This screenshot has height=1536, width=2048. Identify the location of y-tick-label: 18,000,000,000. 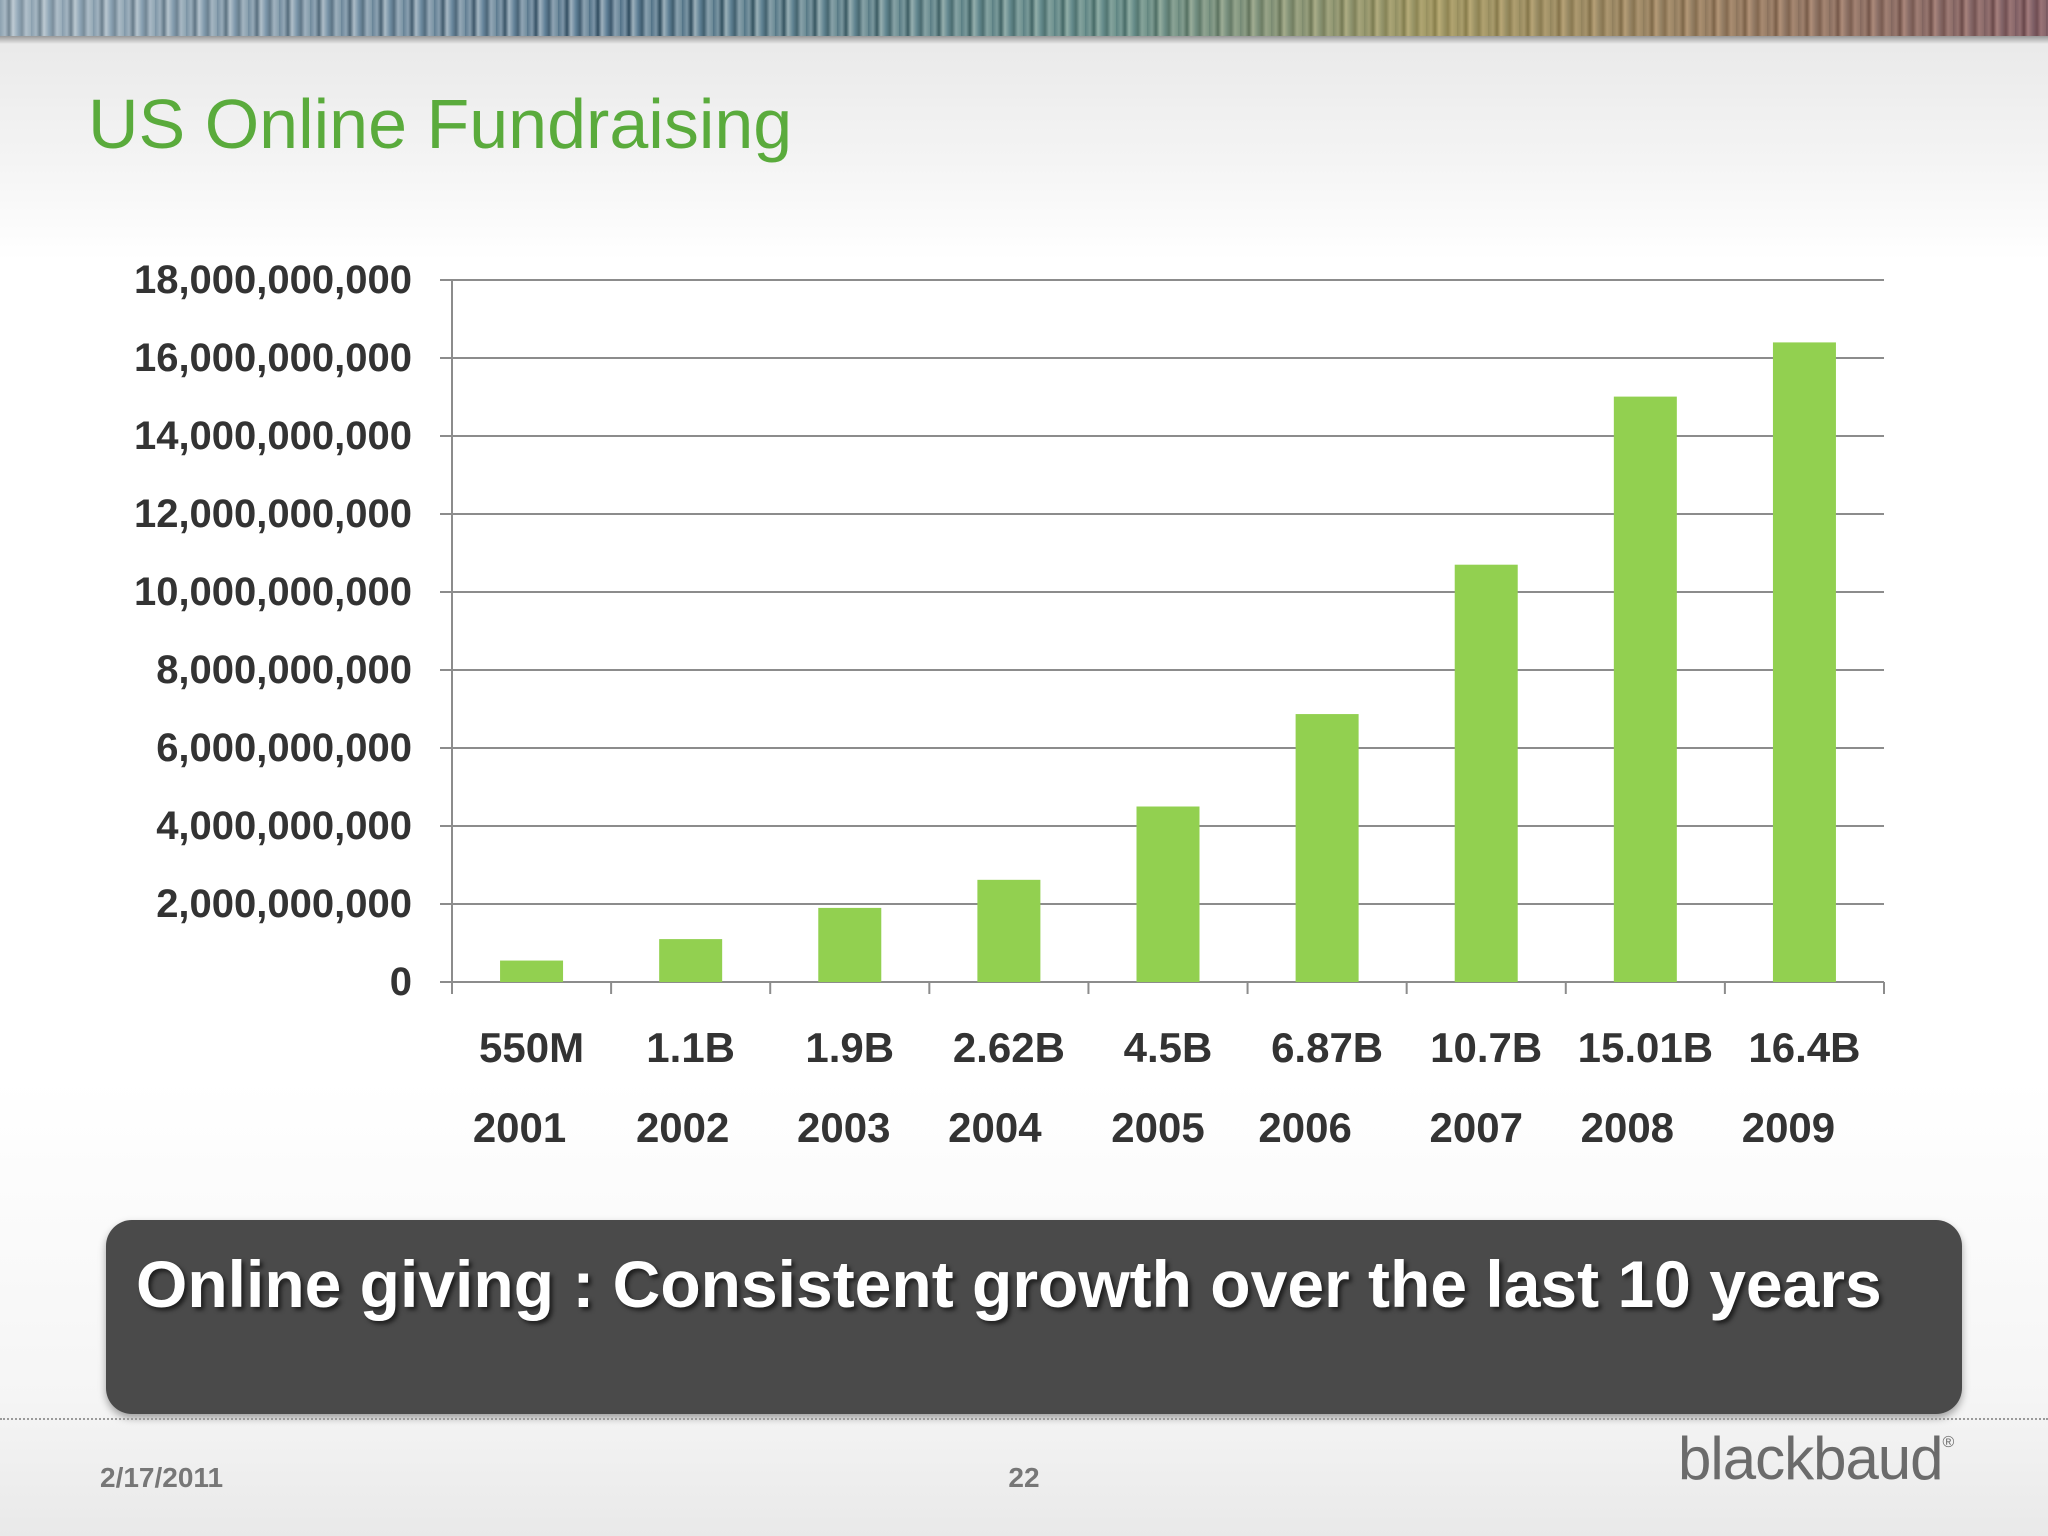
(272, 280).